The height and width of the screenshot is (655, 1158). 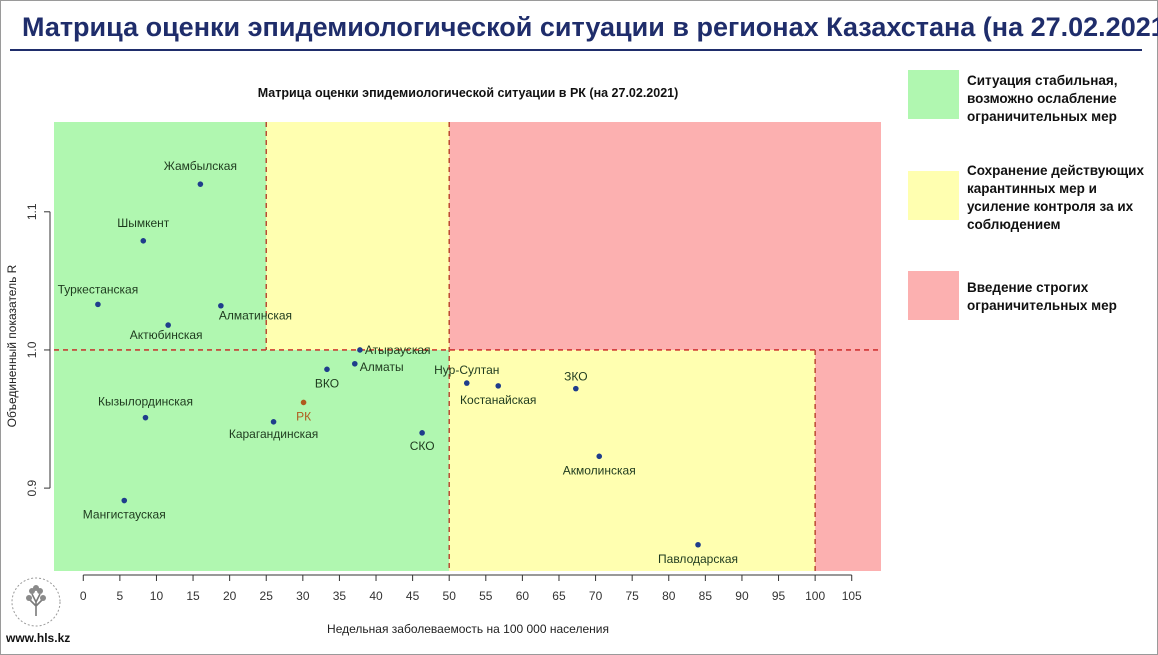 I want to click on data-label: Костанайская, so click(x=498, y=400).